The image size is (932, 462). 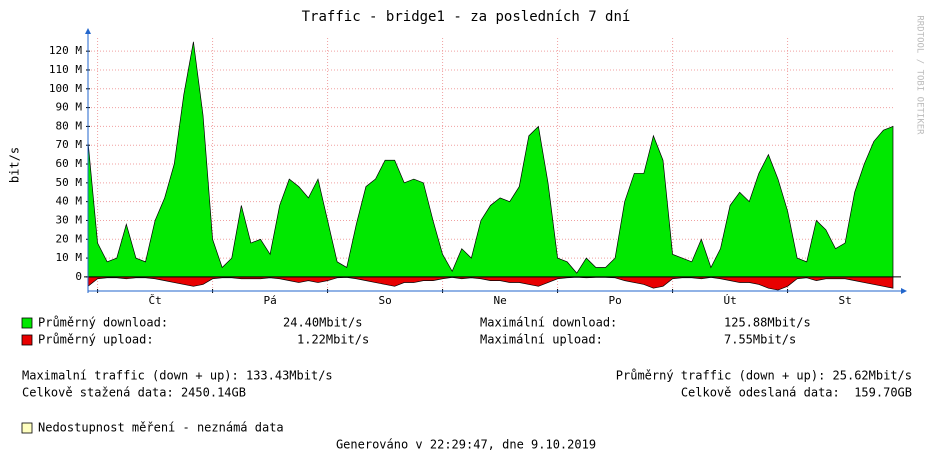 I want to click on legend-avg: 1.22Mbit/s, so click(x=333, y=340).